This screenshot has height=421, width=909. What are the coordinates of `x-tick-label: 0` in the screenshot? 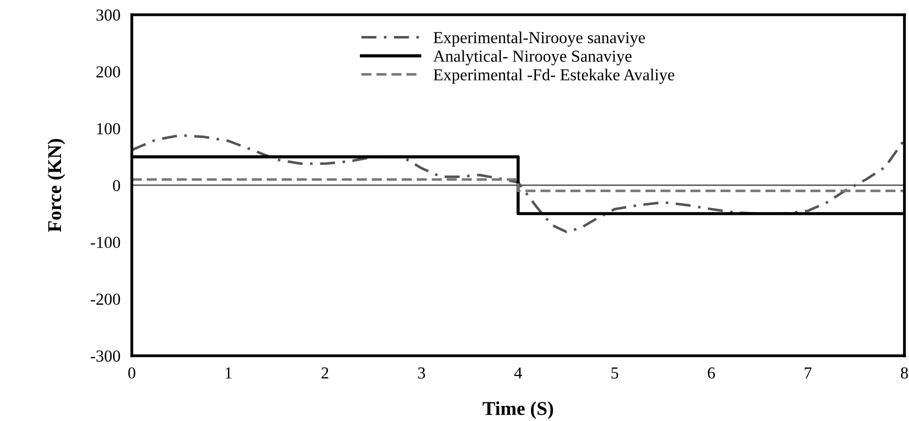 It's located at (132, 373).